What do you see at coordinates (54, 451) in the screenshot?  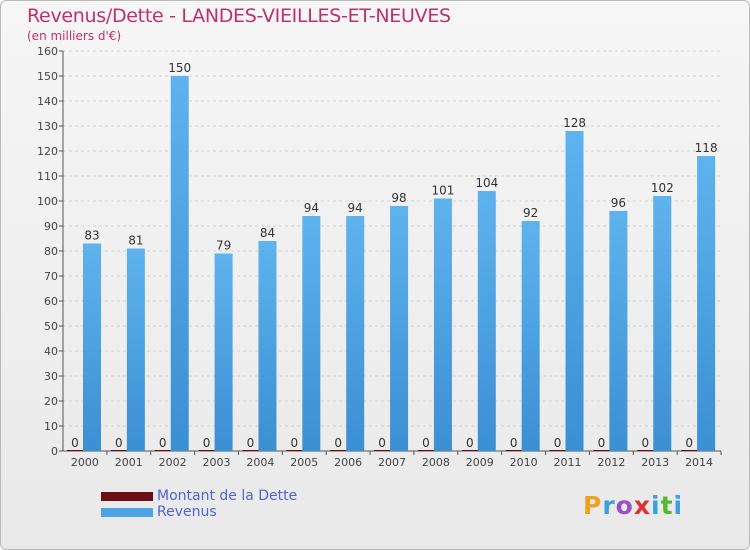 I see `y-tick-label: 0` at bounding box center [54, 451].